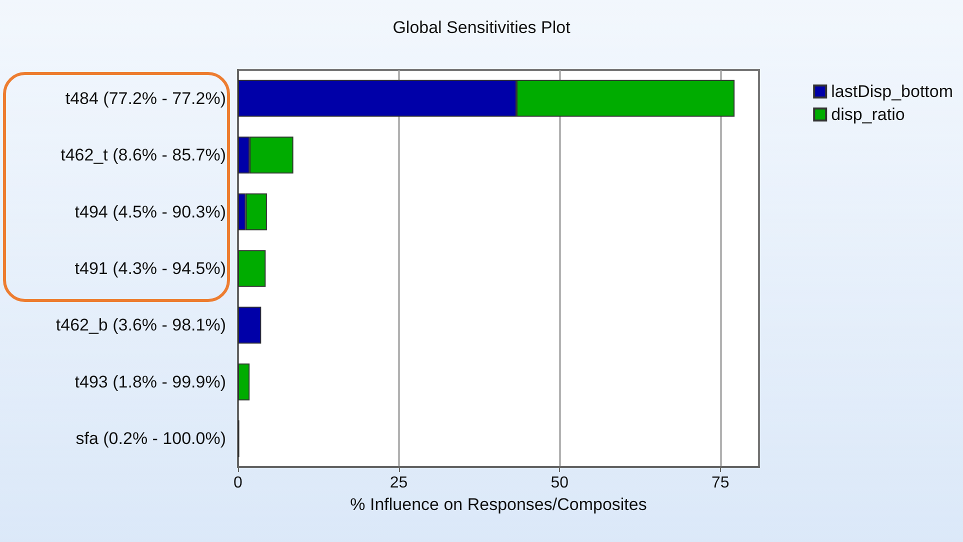 The image size is (963, 542). Describe the element at coordinates (150, 382) in the screenshot. I see `y-tick-label: t493 (1.8% - 99.9%)` at that location.